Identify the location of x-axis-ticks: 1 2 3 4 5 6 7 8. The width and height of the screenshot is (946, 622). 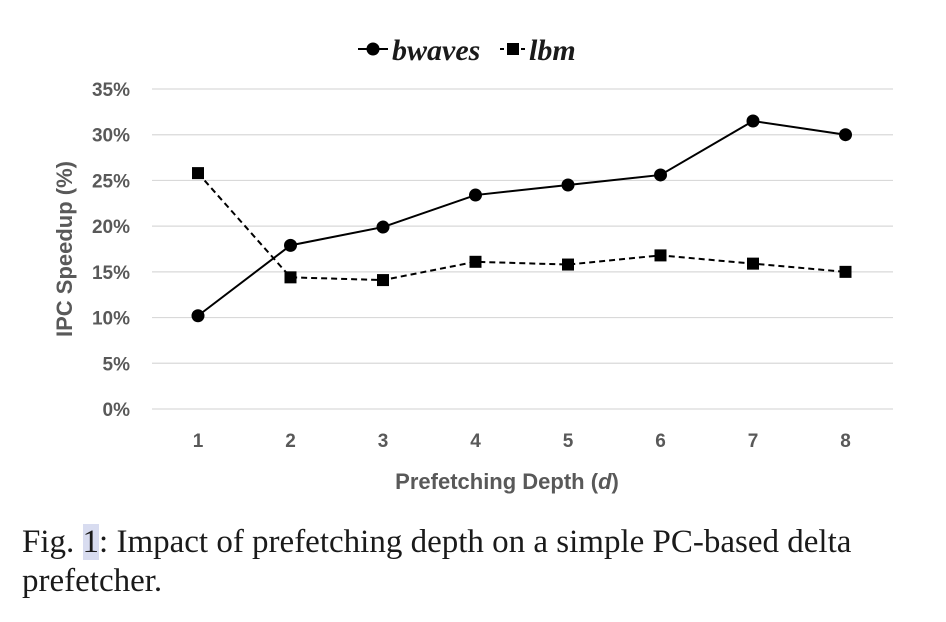
(522, 441).